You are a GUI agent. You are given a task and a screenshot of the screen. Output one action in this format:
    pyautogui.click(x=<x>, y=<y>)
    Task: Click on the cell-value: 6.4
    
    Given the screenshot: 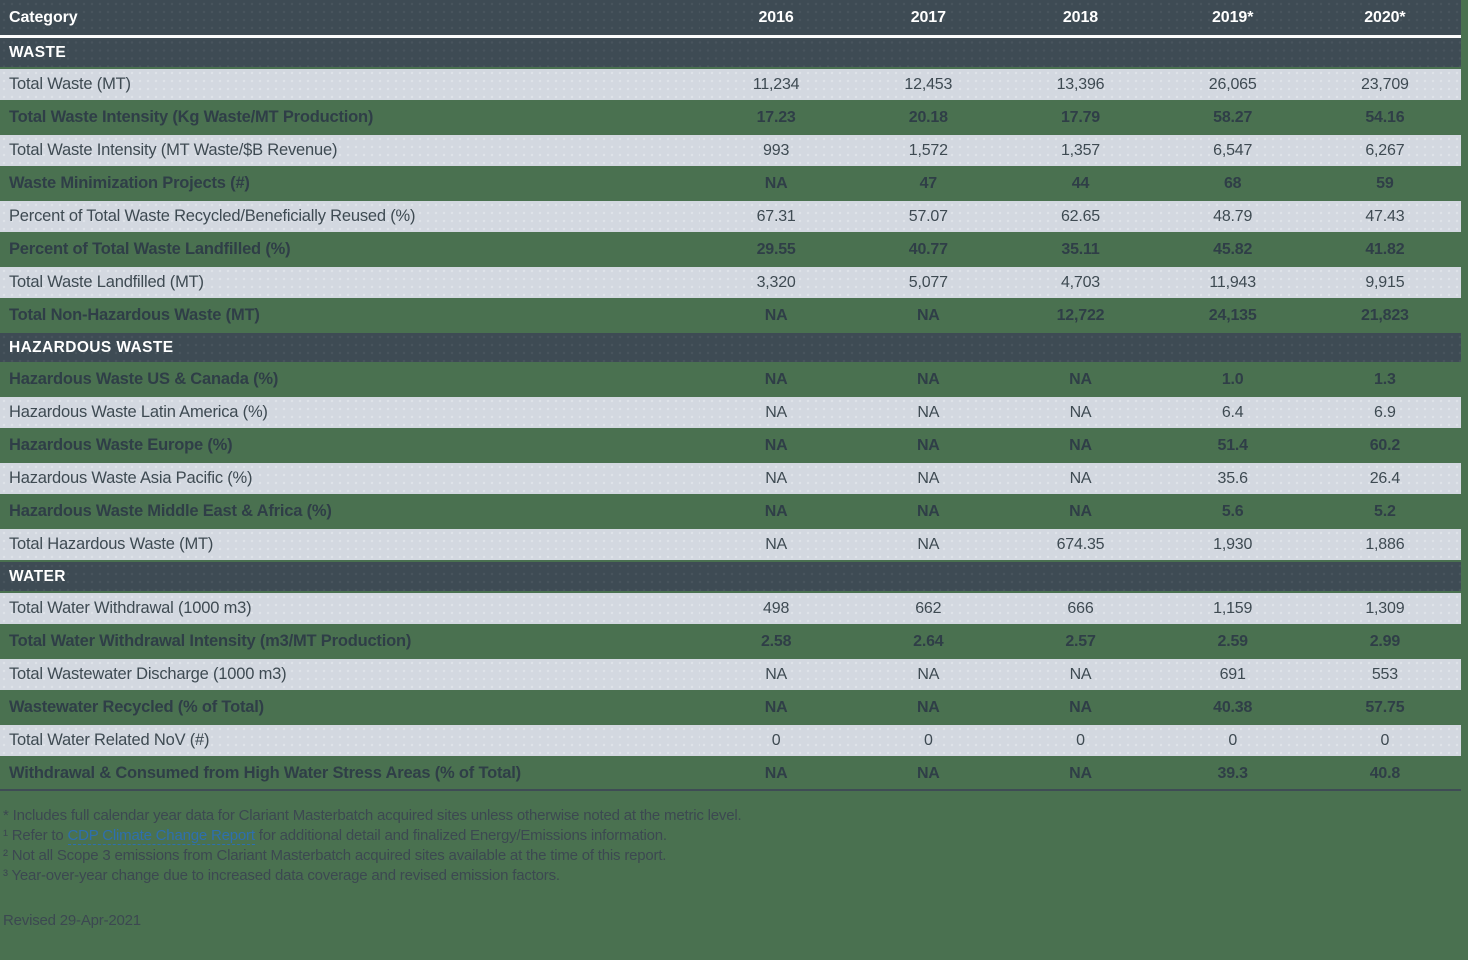 What is the action you would take?
    pyautogui.click(x=1232, y=412)
    